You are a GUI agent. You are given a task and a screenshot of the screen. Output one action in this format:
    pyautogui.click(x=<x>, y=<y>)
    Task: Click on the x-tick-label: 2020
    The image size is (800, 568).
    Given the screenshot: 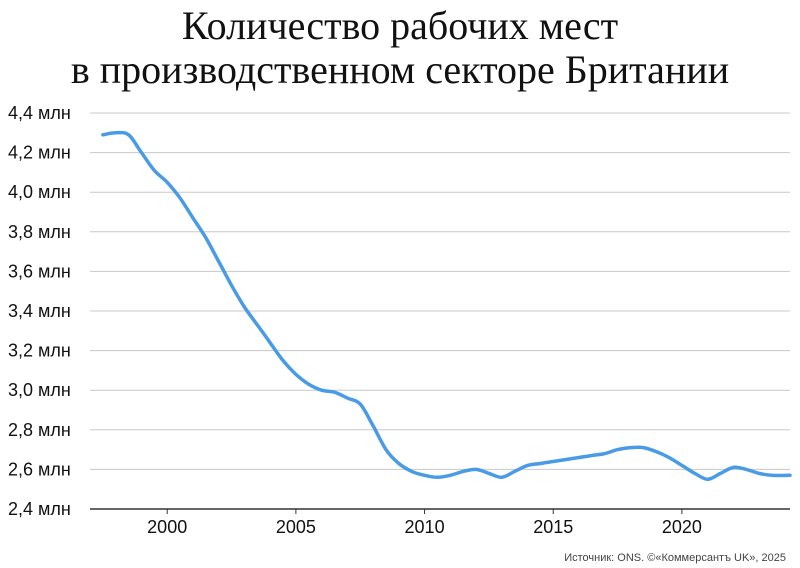 What is the action you would take?
    pyautogui.click(x=682, y=527)
    